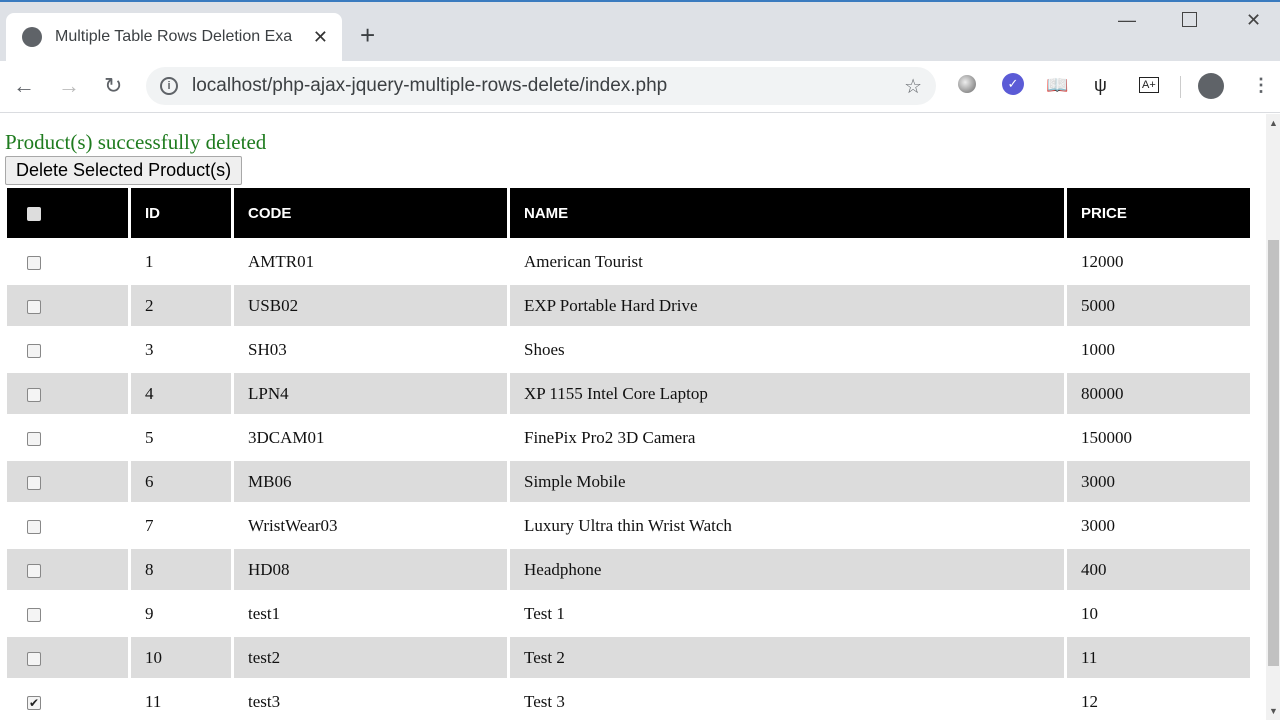 The width and height of the screenshot is (1280, 720). I want to click on cell-code: AMTR01, so click(281, 261).